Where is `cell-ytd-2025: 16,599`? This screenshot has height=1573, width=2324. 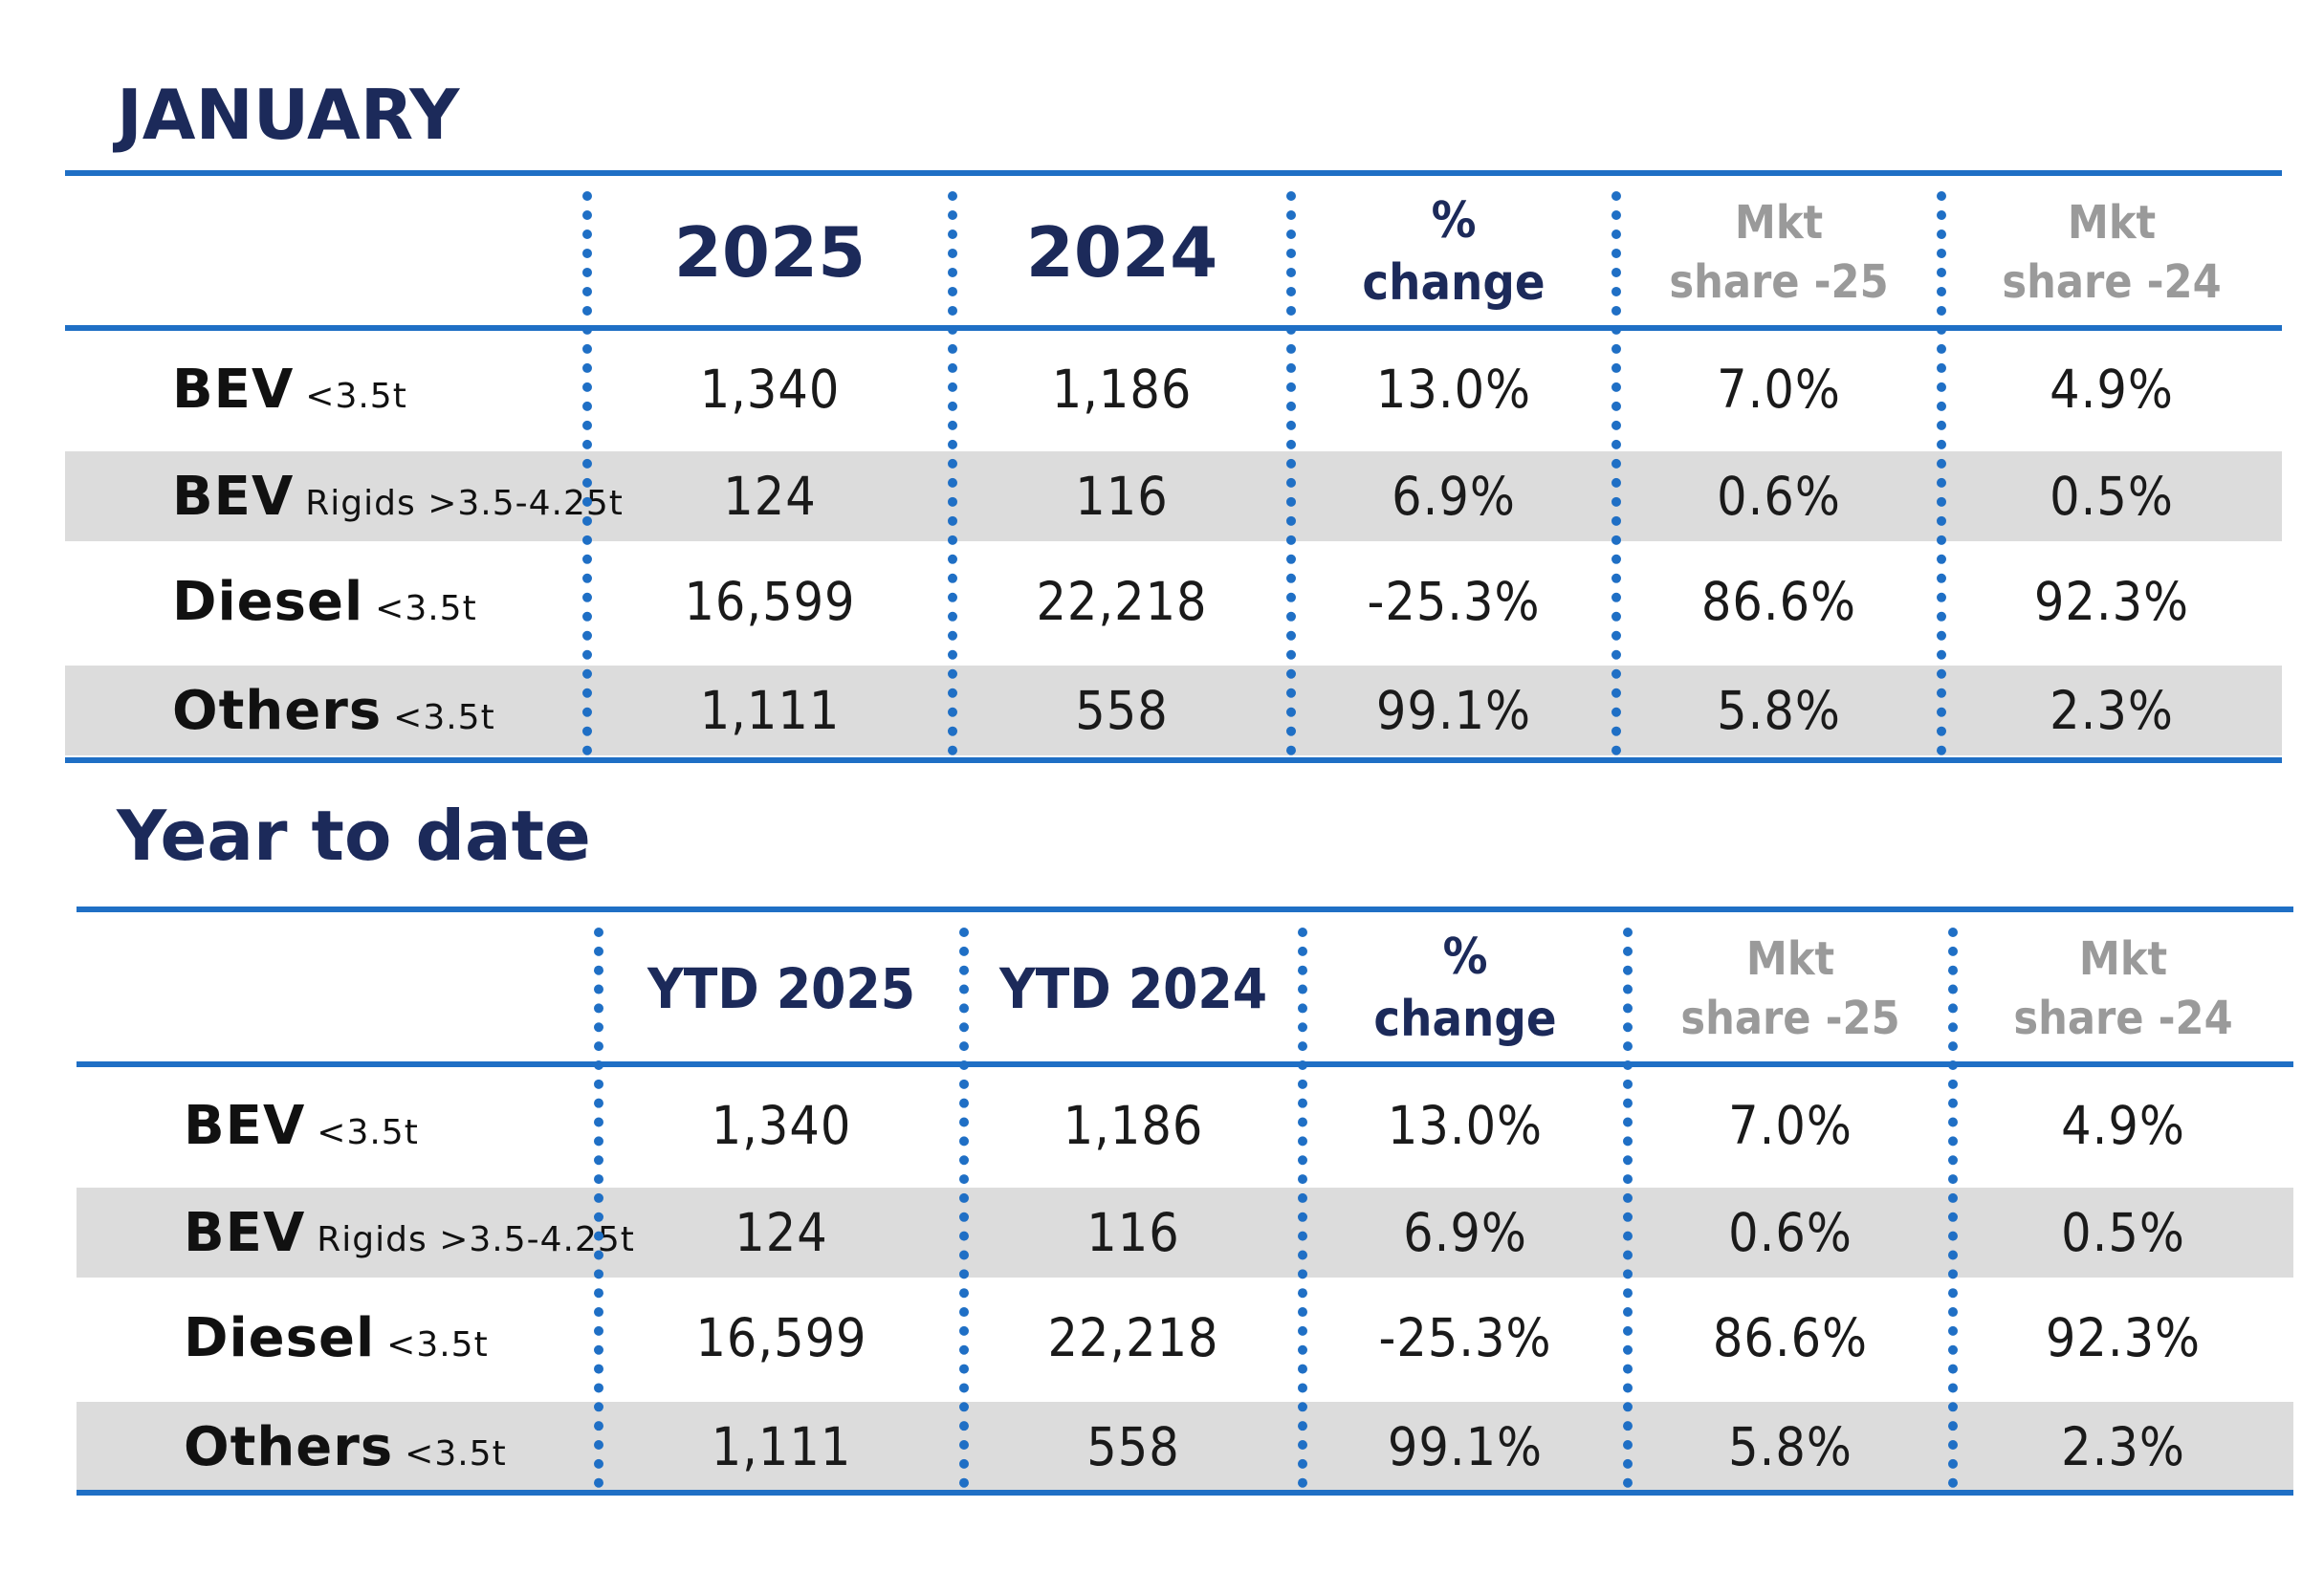 cell-ytd-2025: 16,599 is located at coordinates (781, 1337).